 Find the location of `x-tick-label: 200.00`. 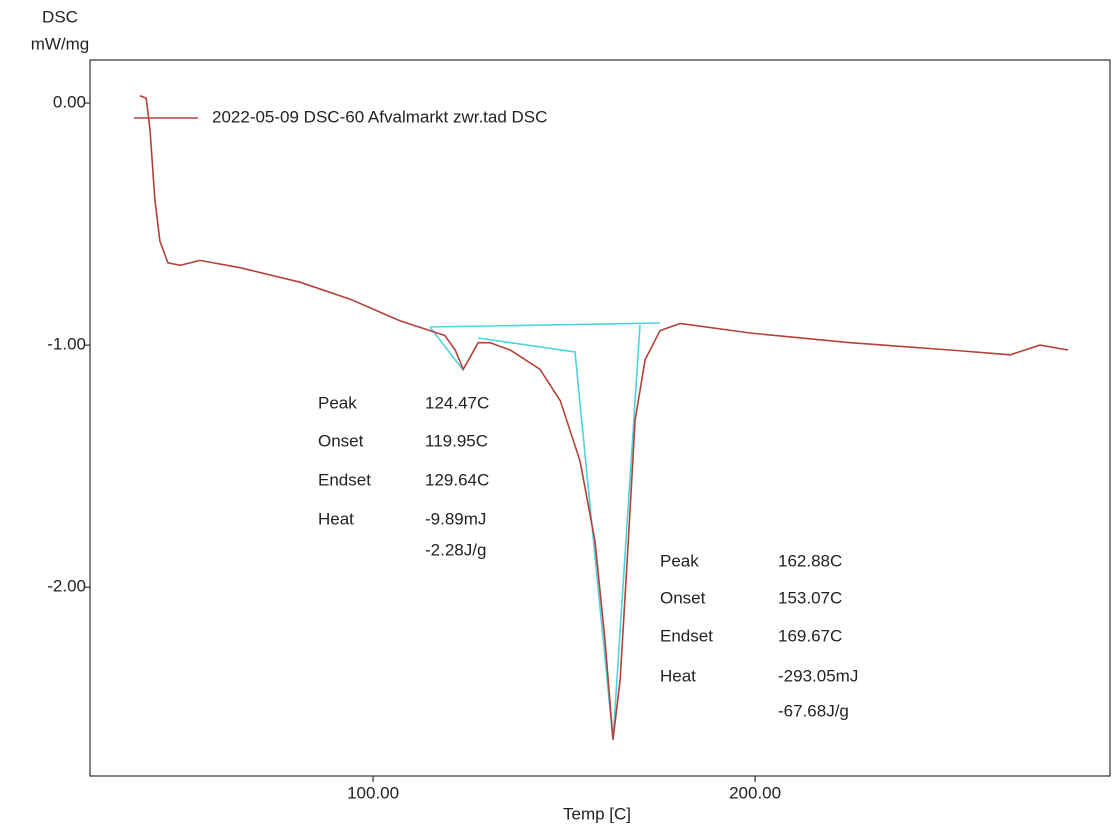

x-tick-label: 200.00 is located at coordinates (755, 792).